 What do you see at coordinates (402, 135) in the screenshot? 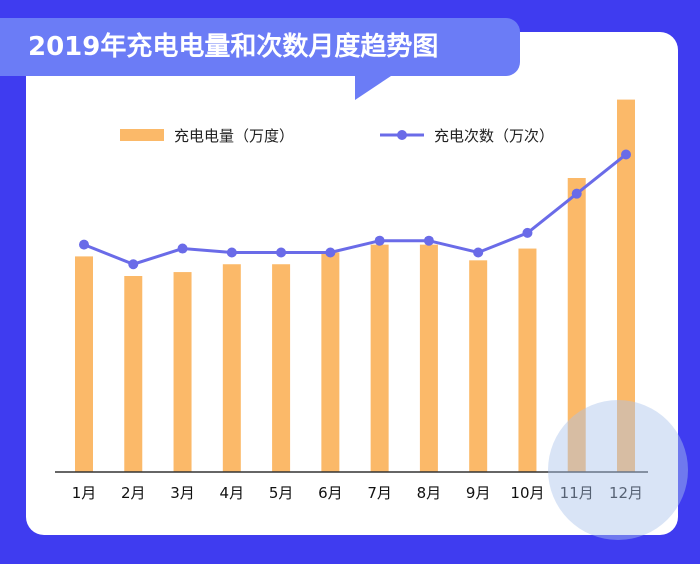
I see `legend-swatch-marker` at bounding box center [402, 135].